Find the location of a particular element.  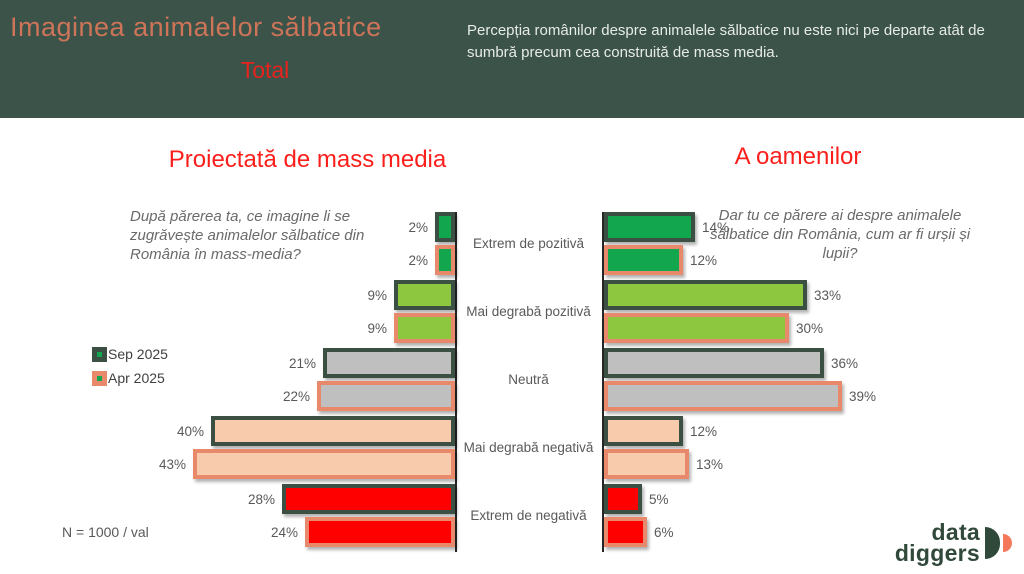

bar-value-label: 22% is located at coordinates (296, 396).